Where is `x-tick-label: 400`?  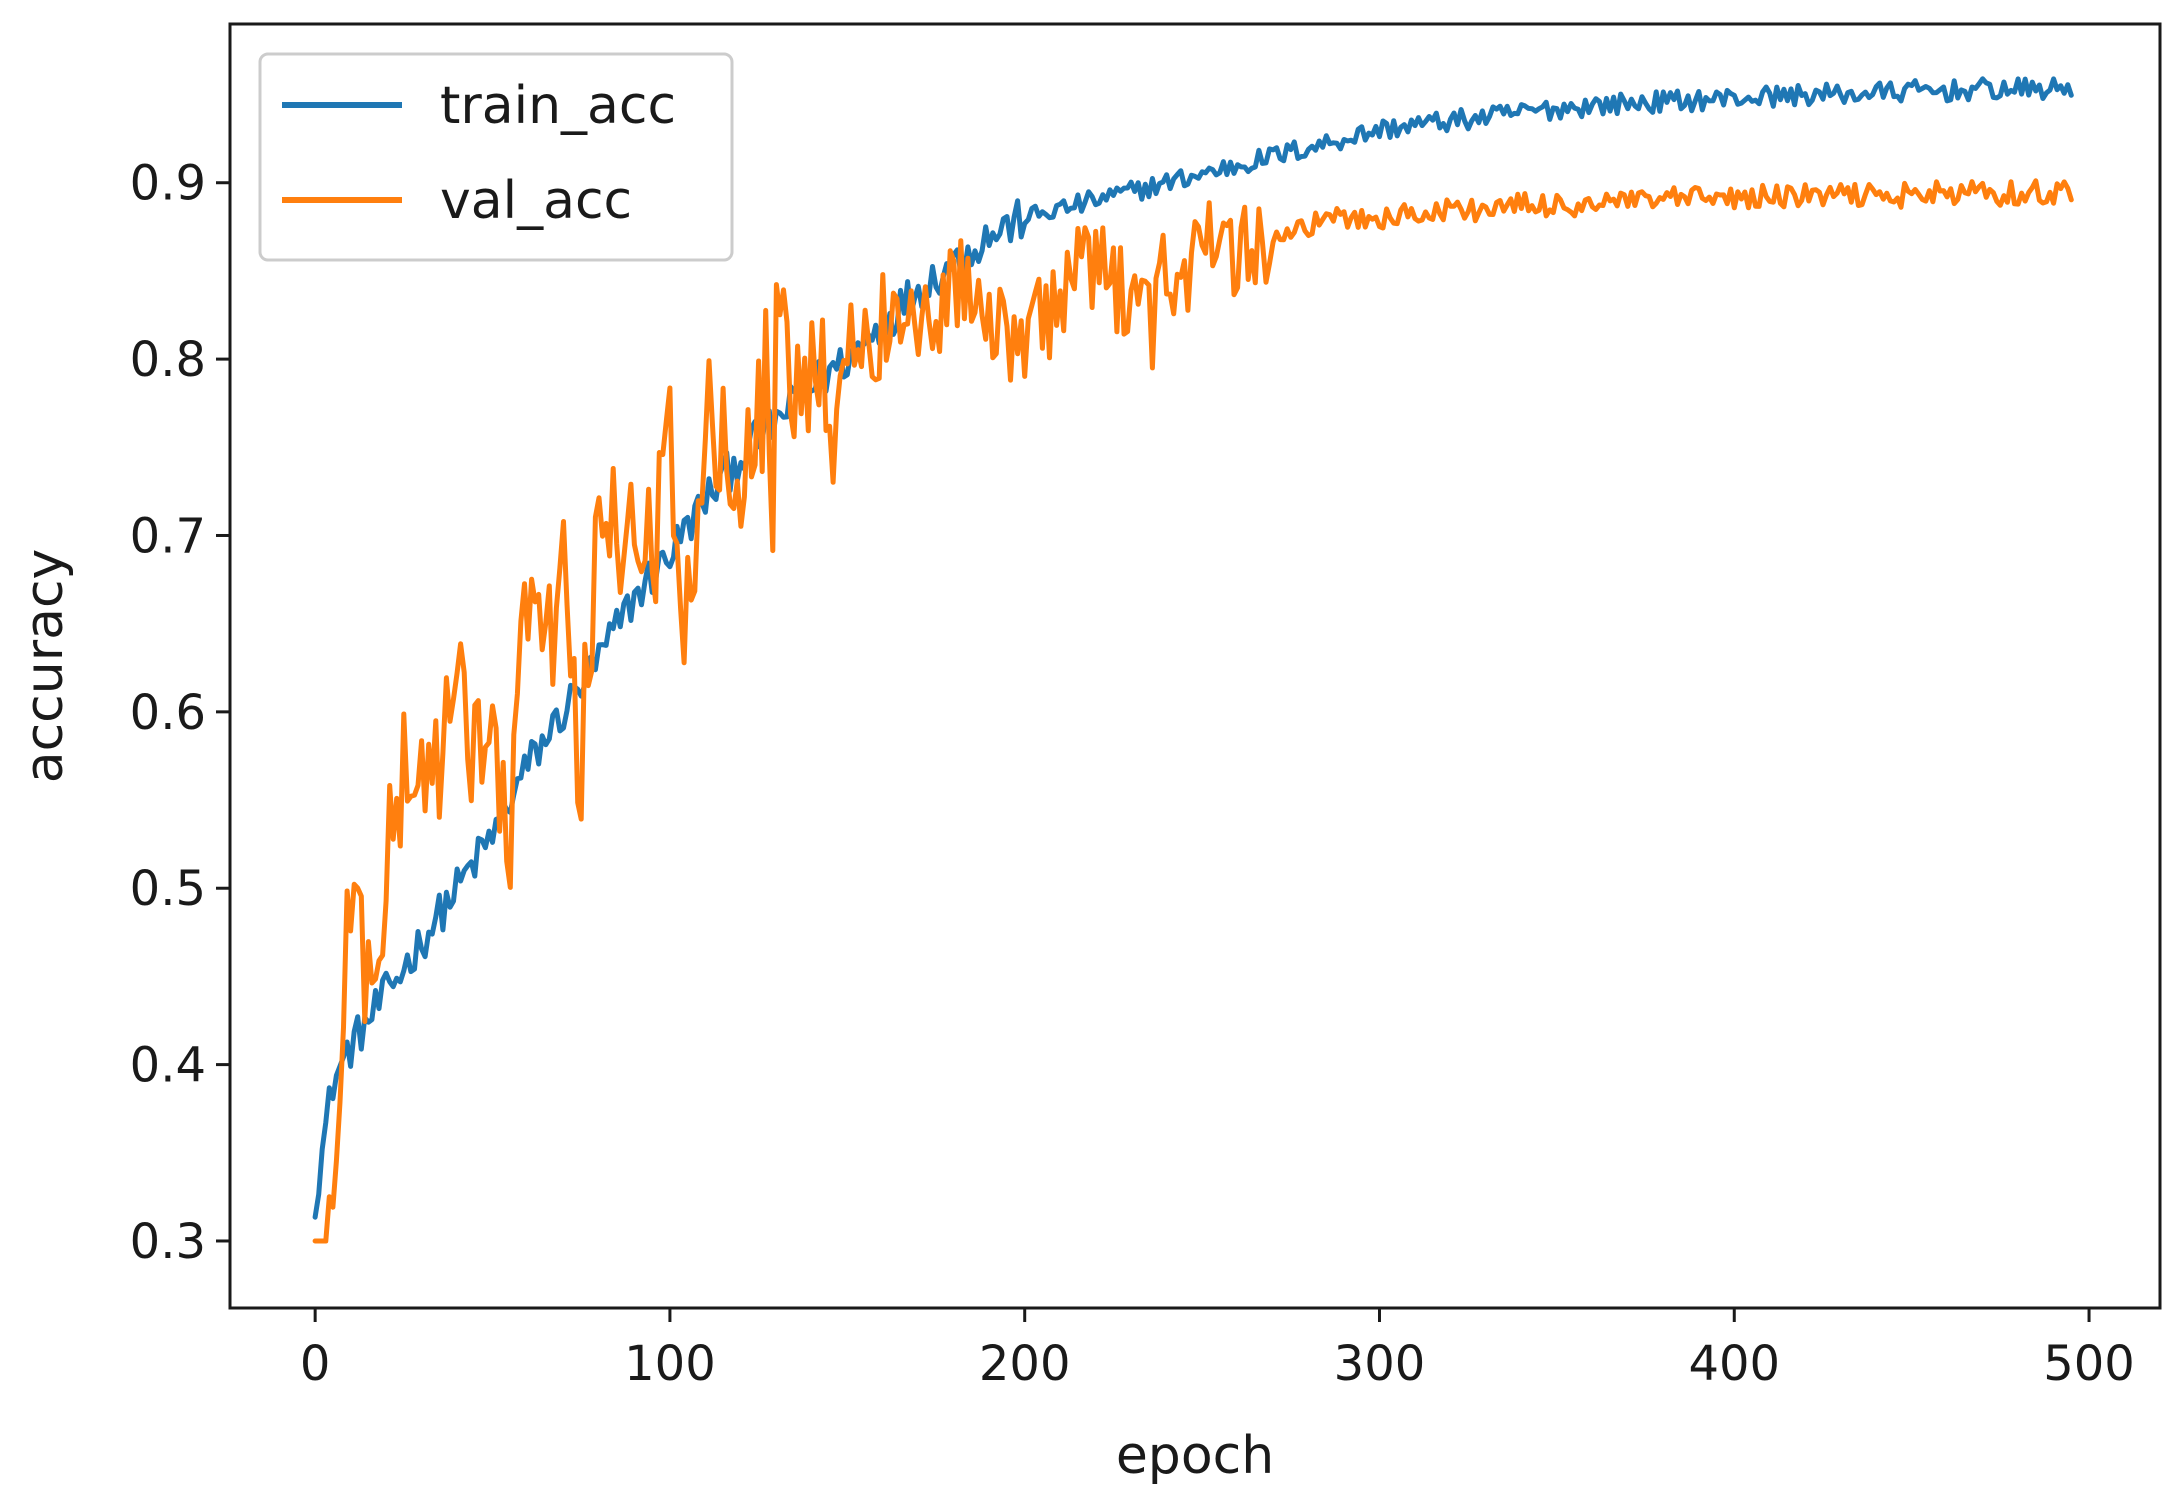
x-tick-label: 400 is located at coordinates (1734, 1364).